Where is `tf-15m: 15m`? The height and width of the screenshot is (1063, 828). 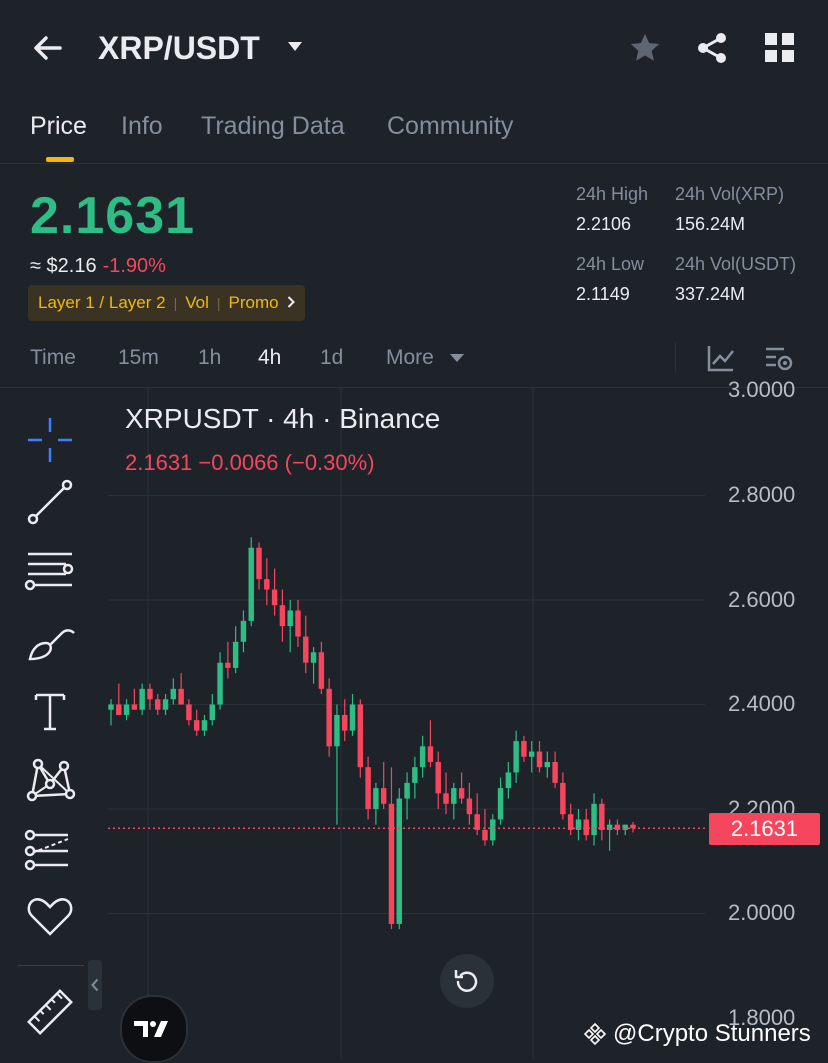
tf-15m: 15m is located at coordinates (138, 357).